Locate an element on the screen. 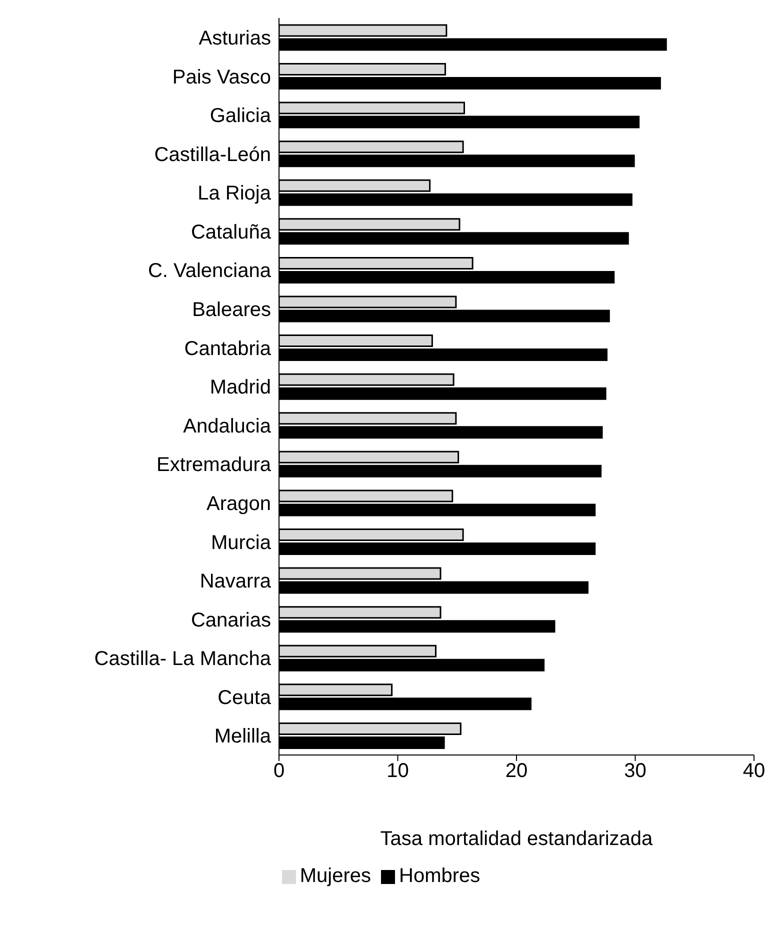  y-tick-label: Cataluña is located at coordinates (231, 232).